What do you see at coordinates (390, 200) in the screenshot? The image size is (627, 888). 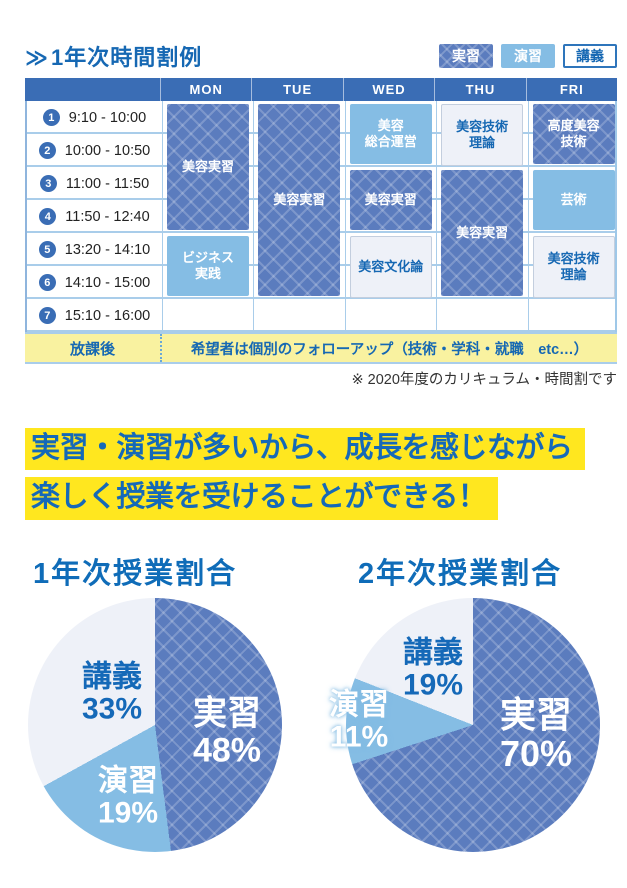 I see `class-block-wed-biyoujisshu: 美容実習` at bounding box center [390, 200].